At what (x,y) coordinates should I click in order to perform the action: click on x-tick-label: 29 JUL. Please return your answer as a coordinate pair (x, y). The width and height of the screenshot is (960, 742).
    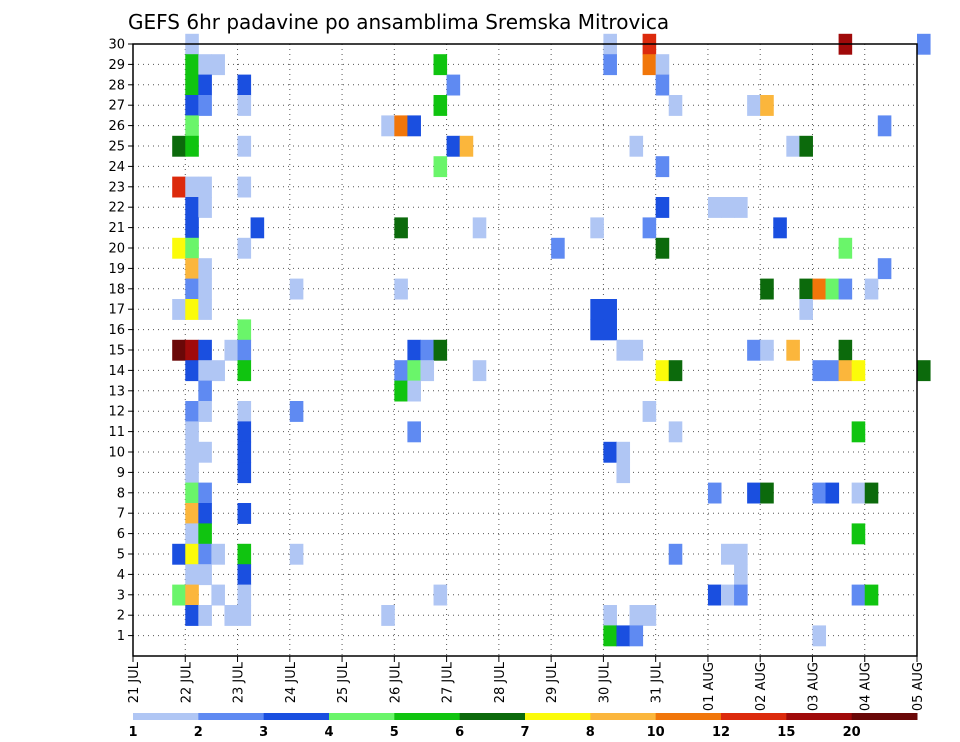
    Looking at the image, I should click on (552, 682).